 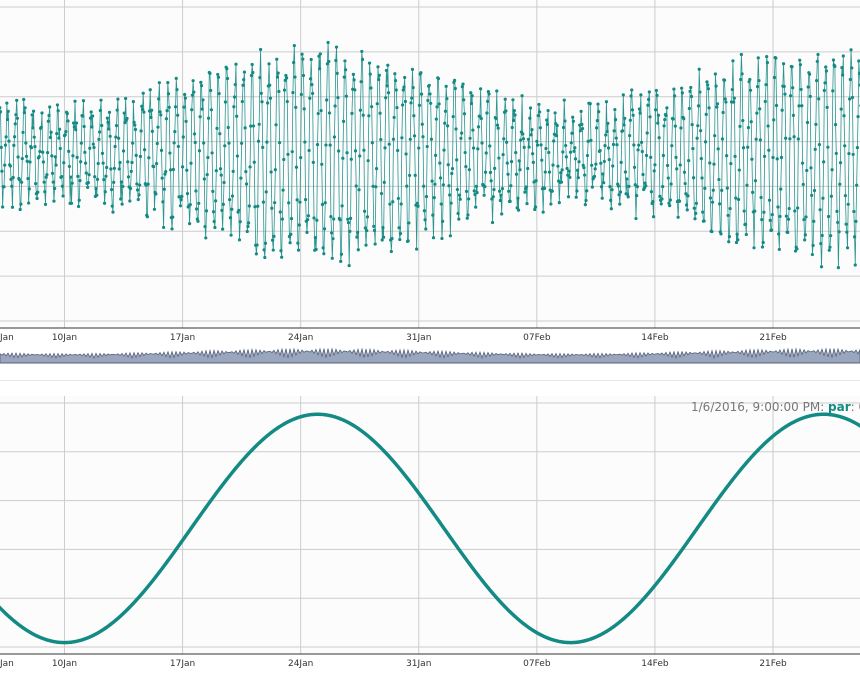 What do you see at coordinates (430, 354) in the screenshot?
I see `range-selector` at bounding box center [430, 354].